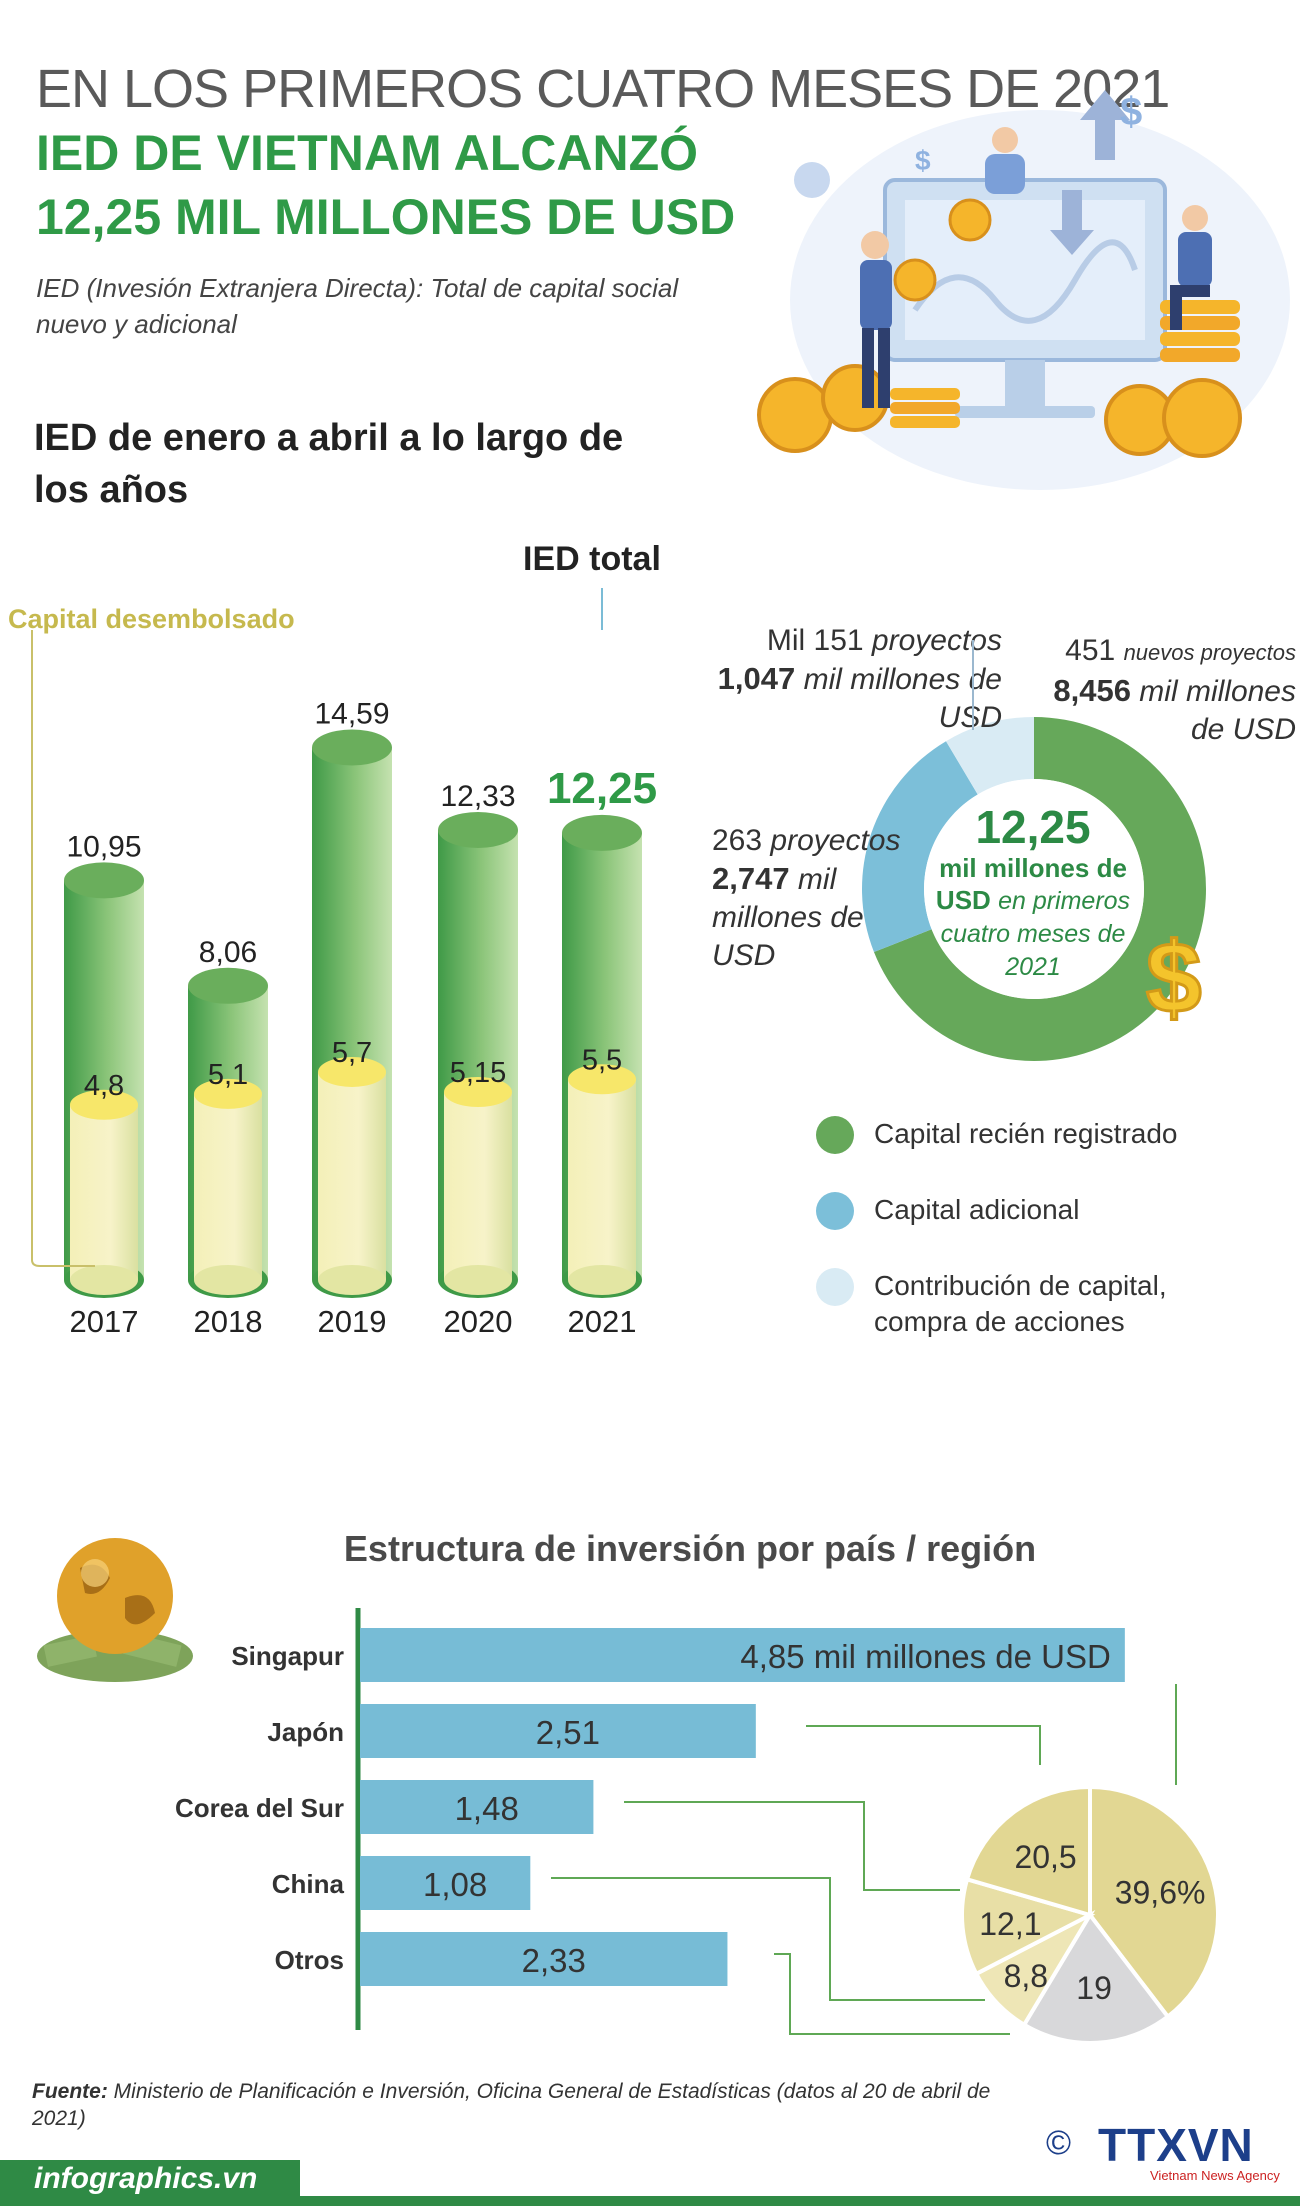 This screenshot has width=1300, height=2206. Describe the element at coordinates (477, 796) in the screenshot. I see `total-value-label: 12,33` at that location.